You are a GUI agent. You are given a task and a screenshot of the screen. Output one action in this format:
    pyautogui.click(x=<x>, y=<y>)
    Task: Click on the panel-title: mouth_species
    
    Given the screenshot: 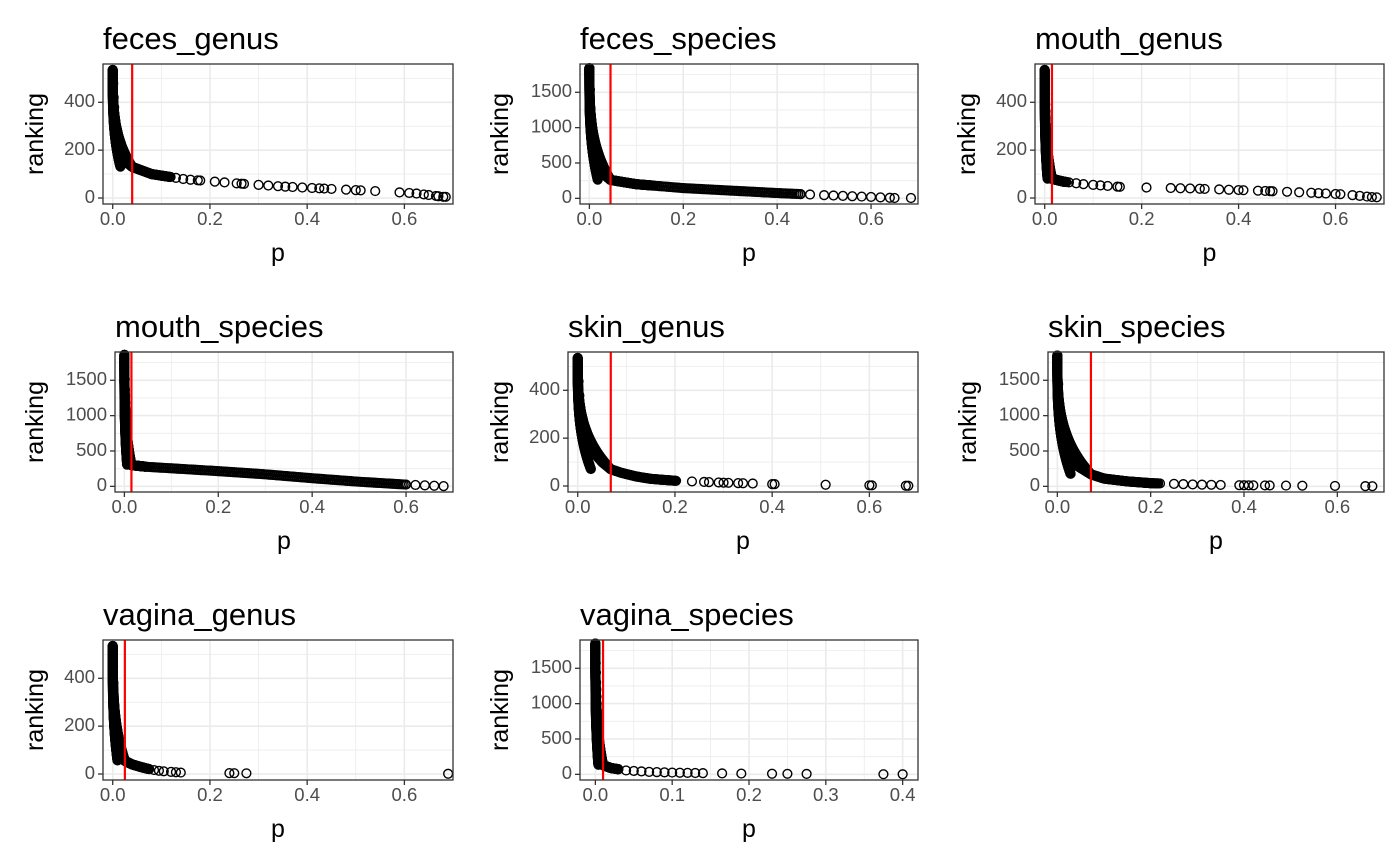 What is the action you would take?
    pyautogui.click(x=219, y=326)
    